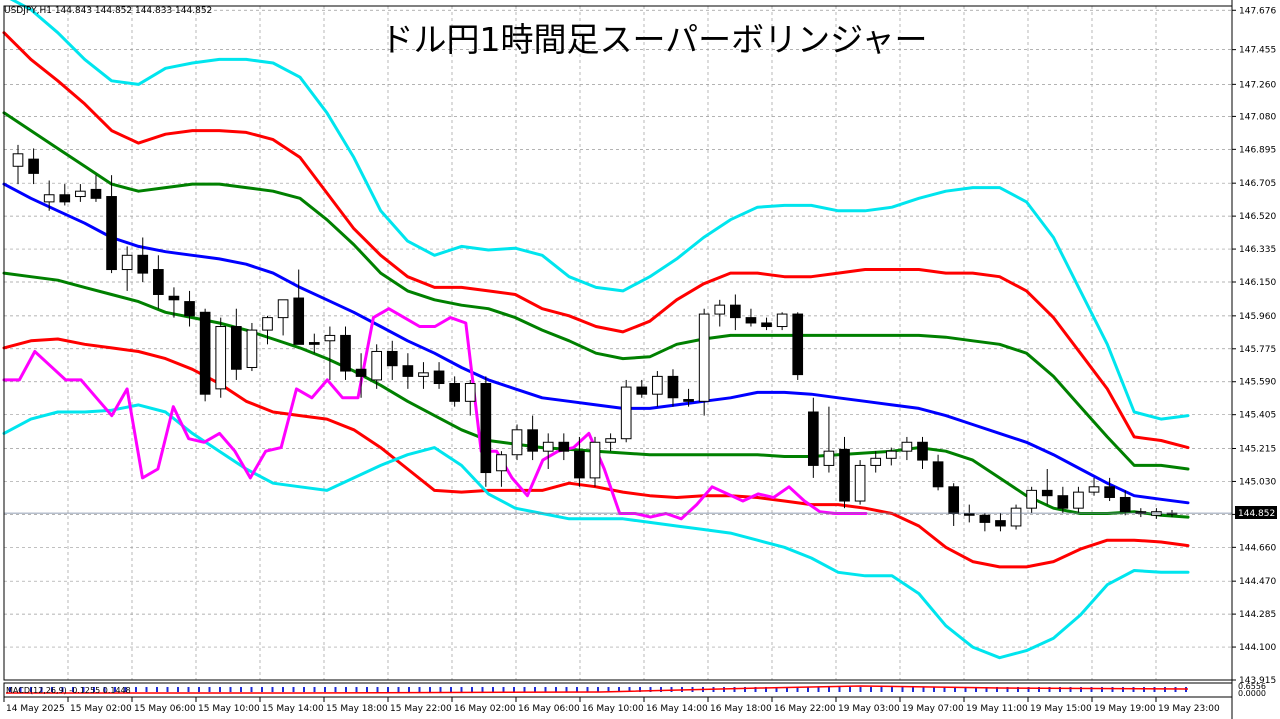  I want to click on y-tick-label: 144.470, so click(1257, 582).